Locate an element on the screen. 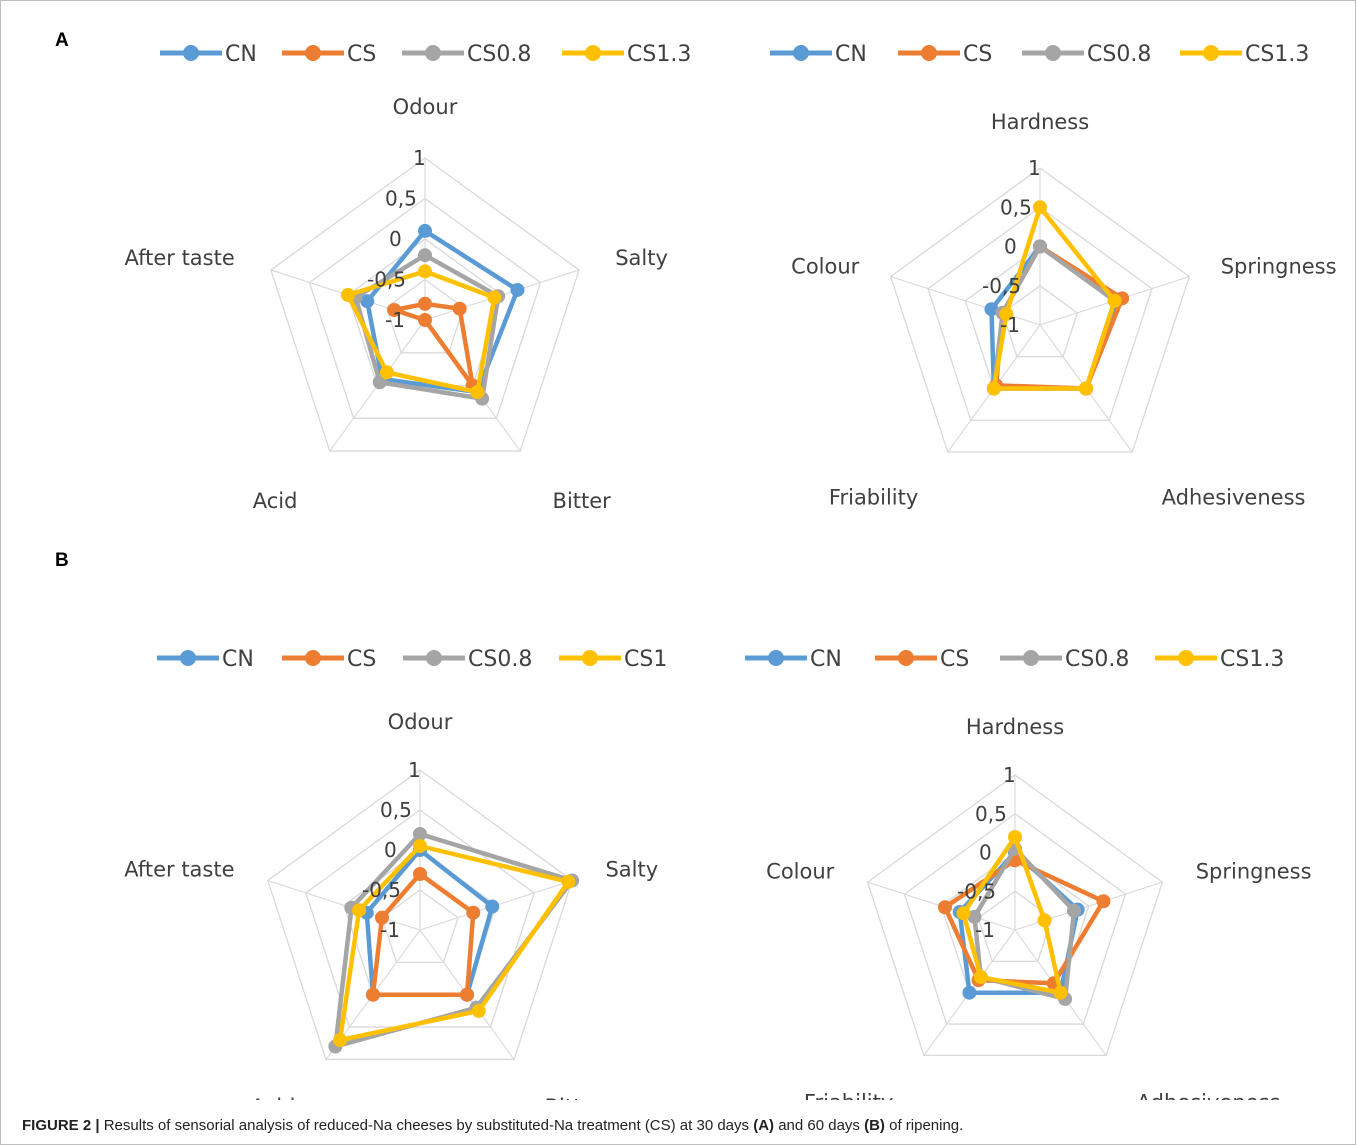 The width and height of the screenshot is (1358, 1147). caption-bold-a: (A) is located at coordinates (764, 1125).